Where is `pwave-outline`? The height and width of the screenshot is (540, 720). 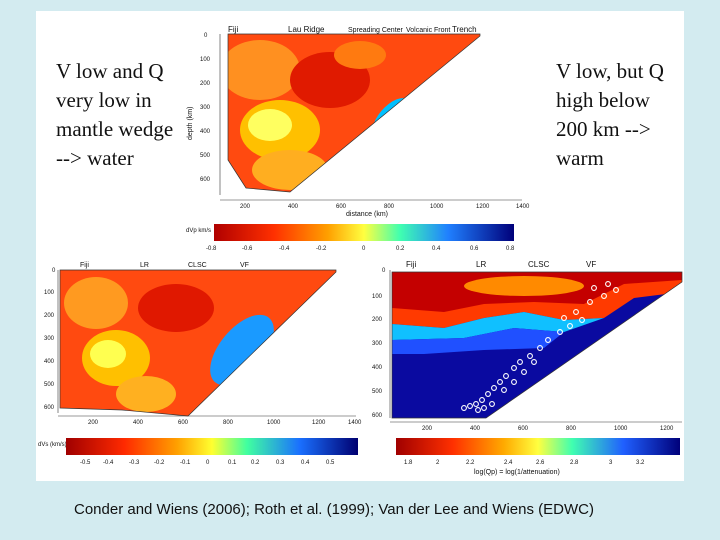
pwave-outline is located at coordinates (354, 113).